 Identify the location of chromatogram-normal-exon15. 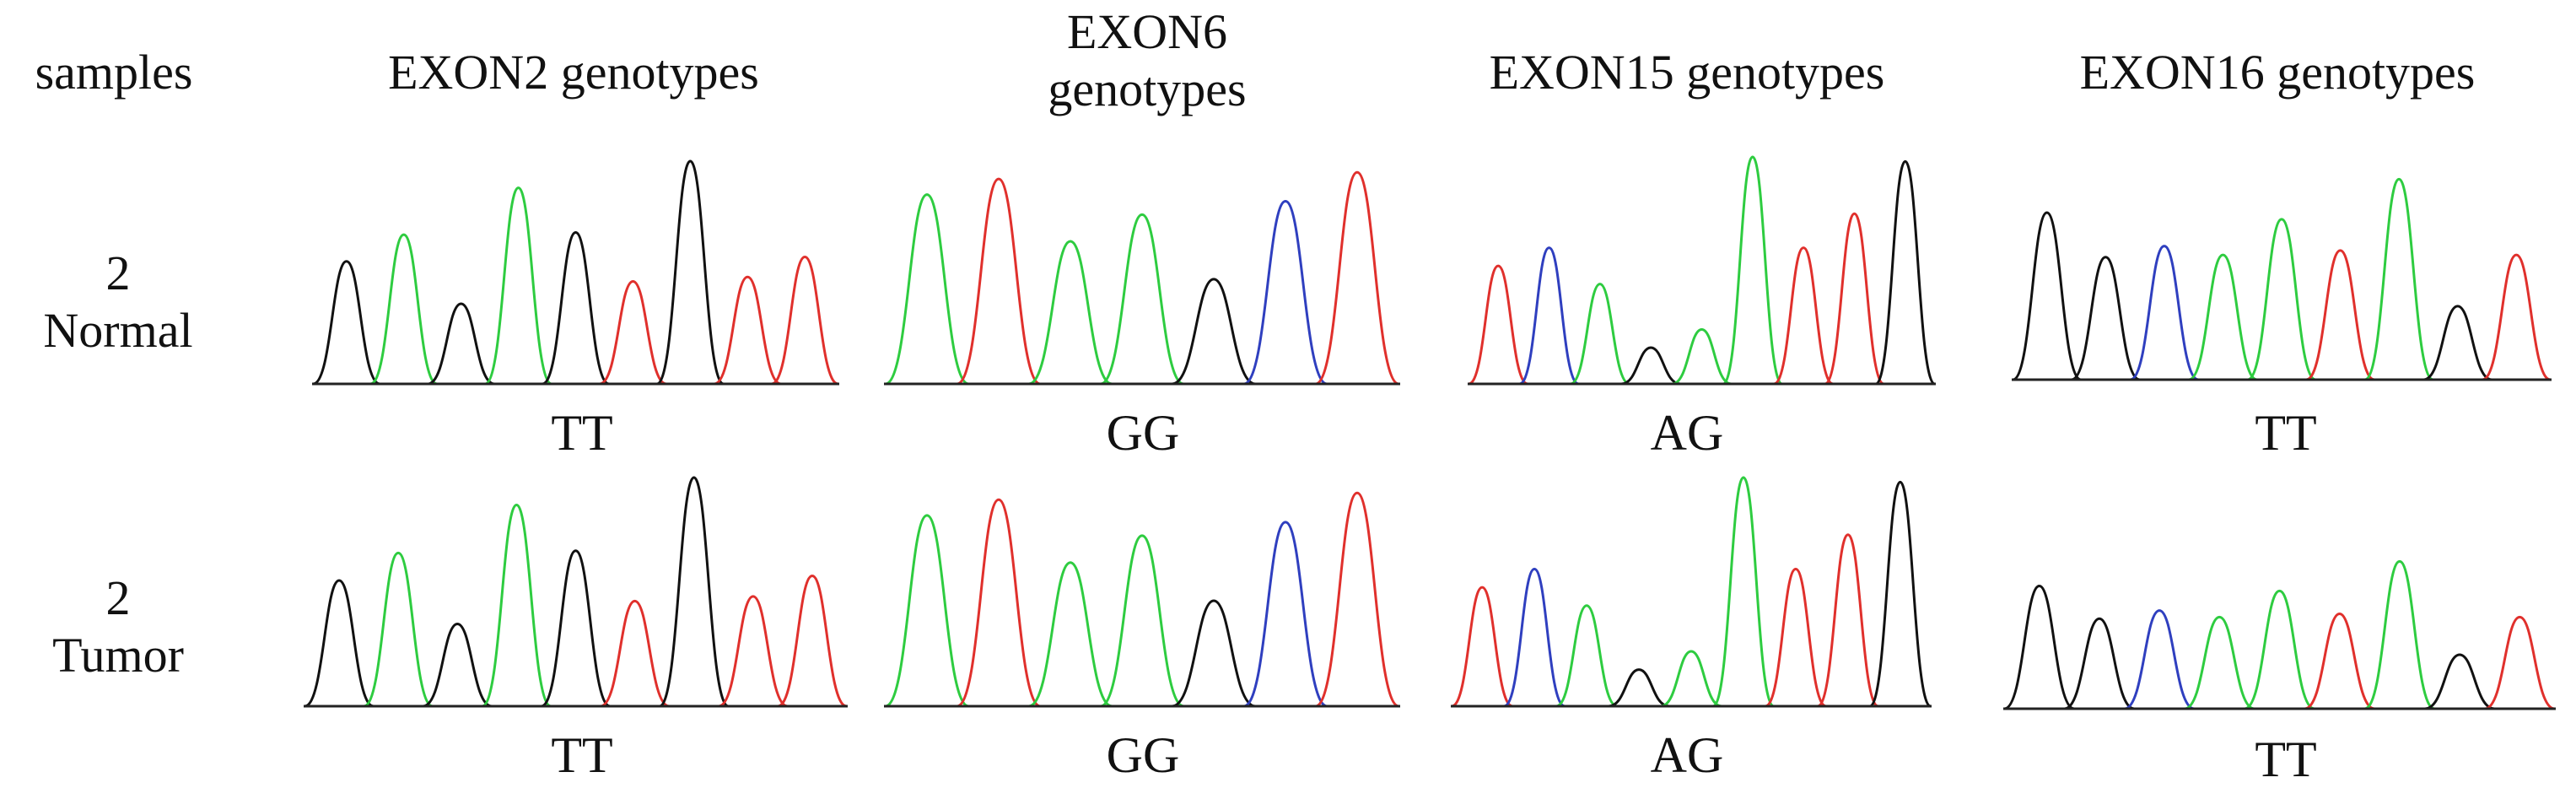
(1702, 270).